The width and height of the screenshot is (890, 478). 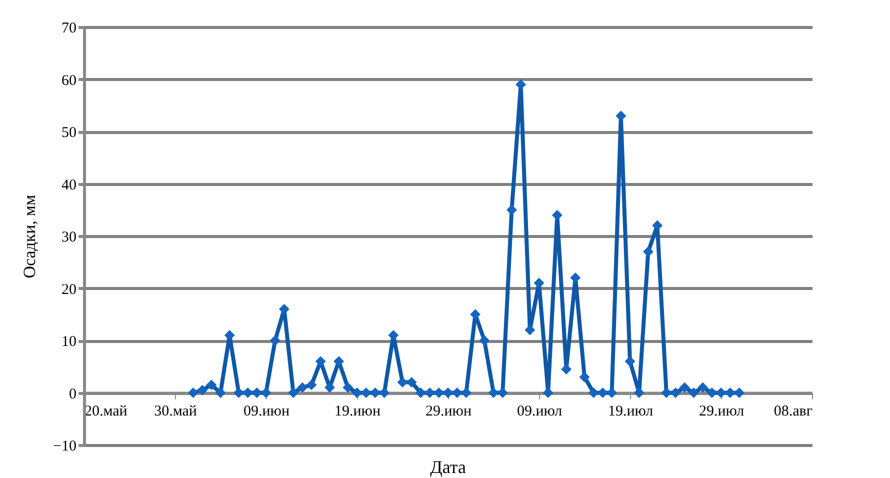 What do you see at coordinates (266, 411) in the screenshot?
I see `x-tick-label: 09.июн` at bounding box center [266, 411].